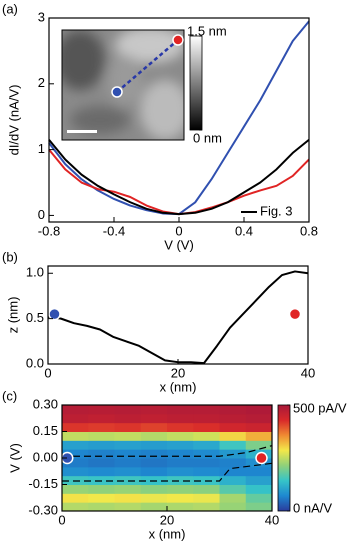 This screenshot has height=550, width=354. Describe the element at coordinates (10, 8) in the screenshot. I see `panel-label: (a)` at that location.